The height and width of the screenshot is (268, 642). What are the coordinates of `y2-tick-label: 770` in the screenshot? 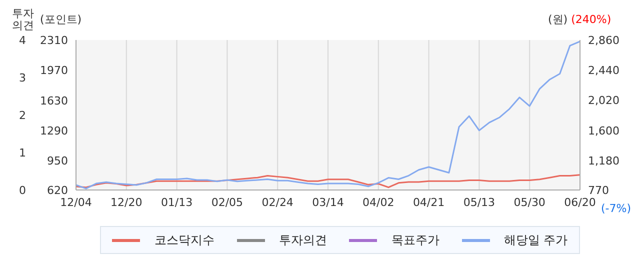 It's located at (598, 190).